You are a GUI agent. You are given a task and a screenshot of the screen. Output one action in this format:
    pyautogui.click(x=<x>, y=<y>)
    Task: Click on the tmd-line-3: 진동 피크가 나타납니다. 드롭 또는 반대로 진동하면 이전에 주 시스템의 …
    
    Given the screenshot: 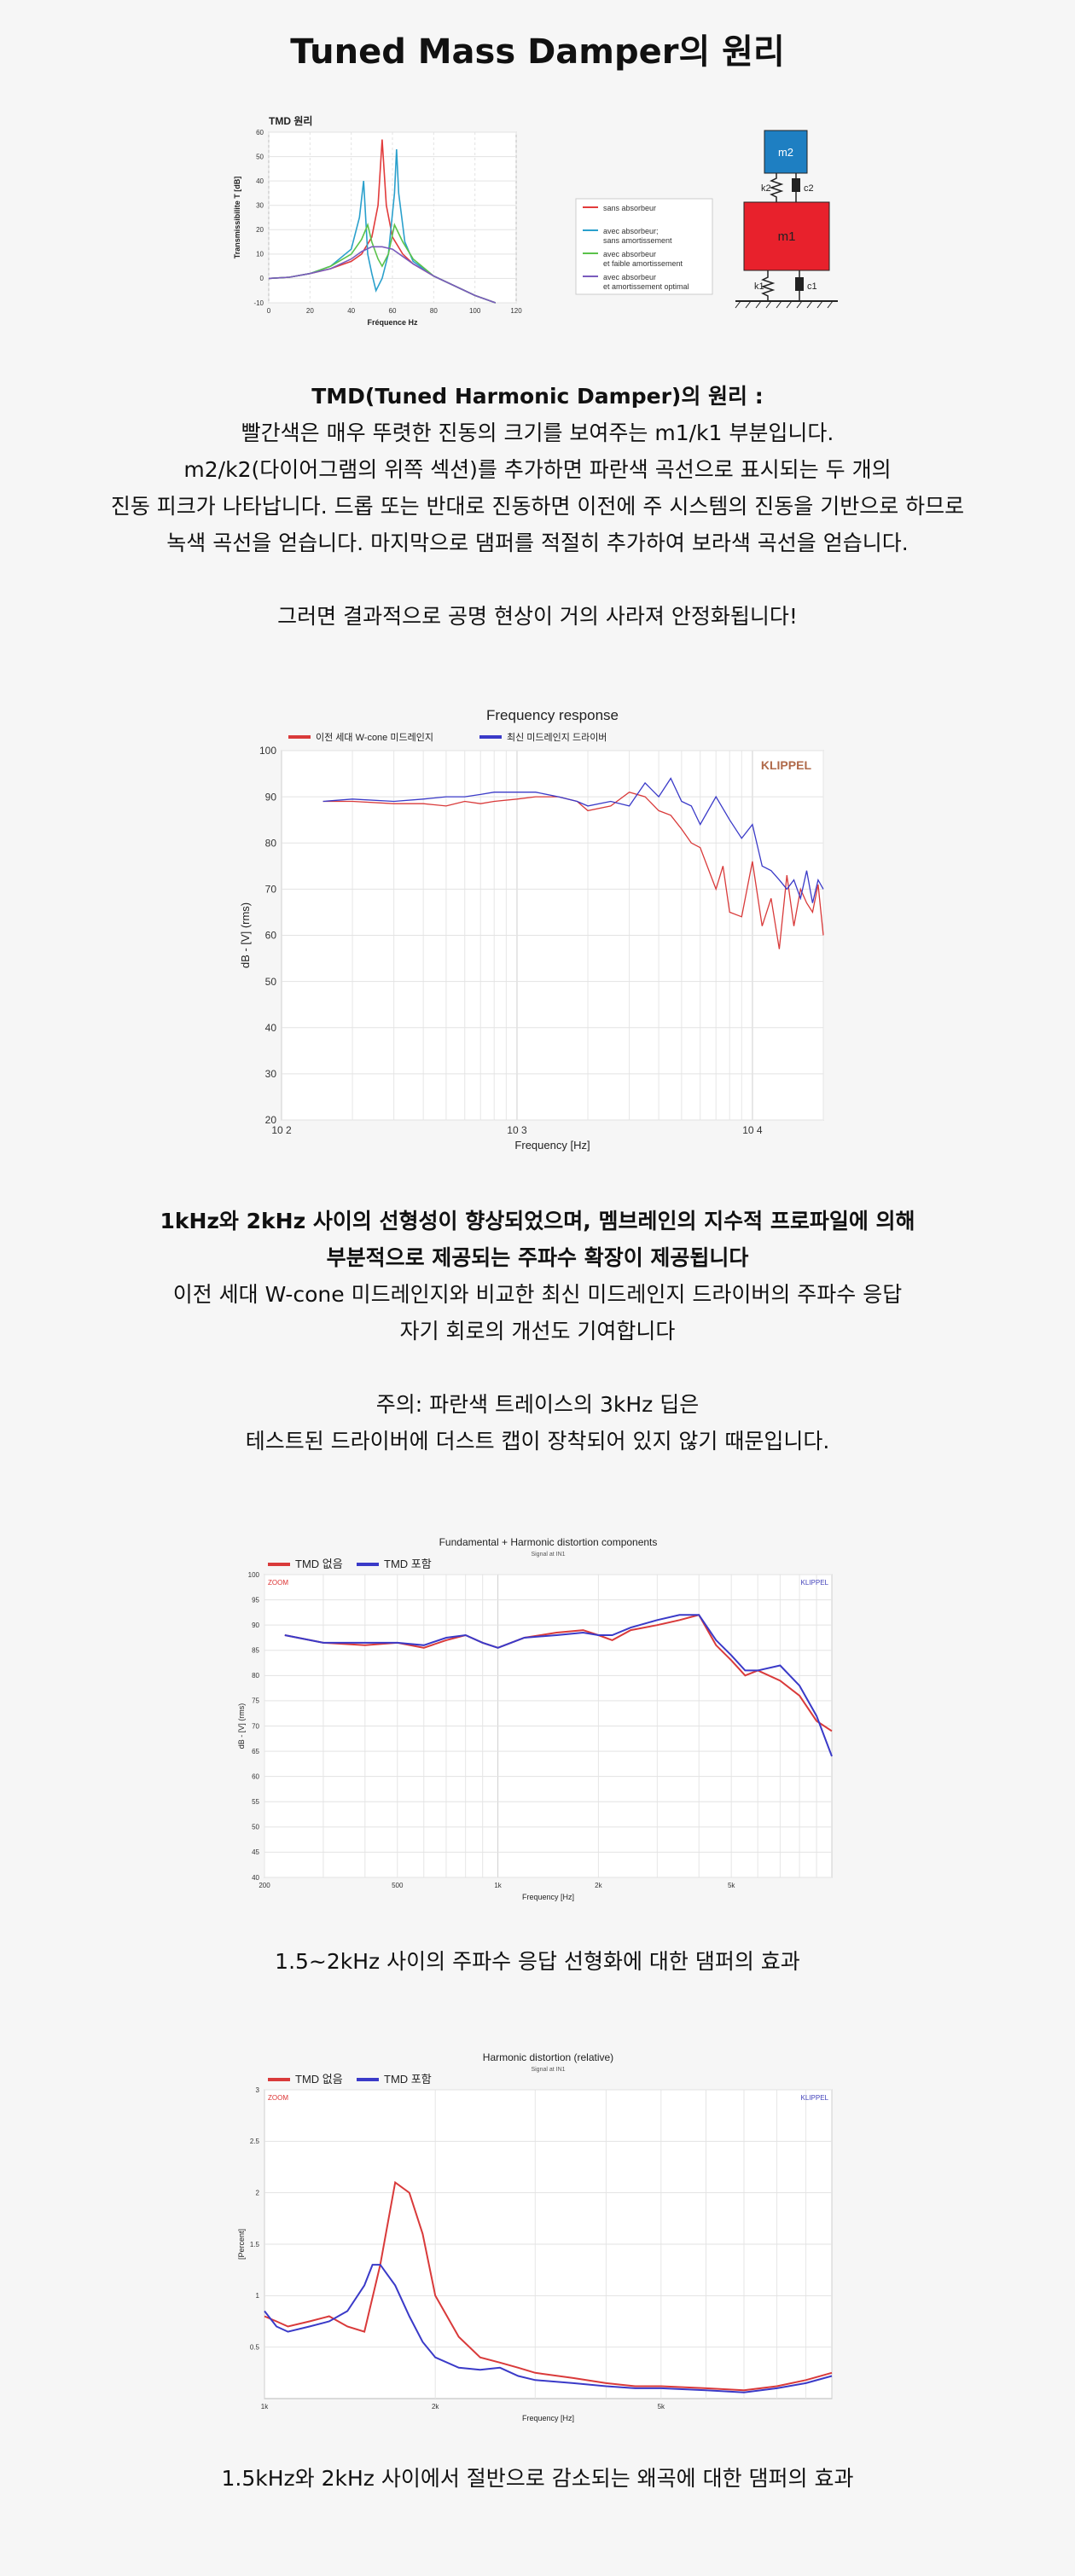 What is the action you would take?
    pyautogui.click(x=537, y=506)
    